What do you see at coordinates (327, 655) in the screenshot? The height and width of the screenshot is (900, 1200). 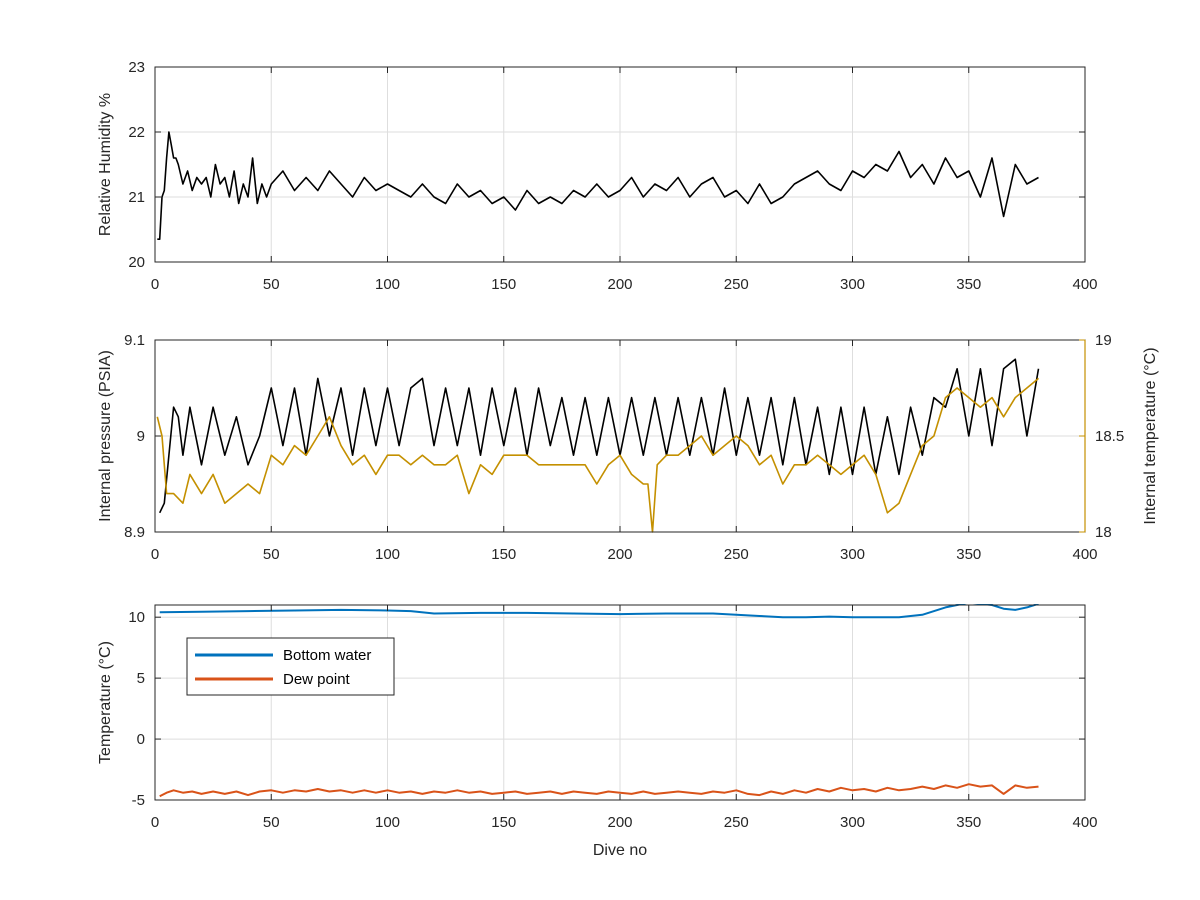 I see `legend-entry: Bottom water` at bounding box center [327, 655].